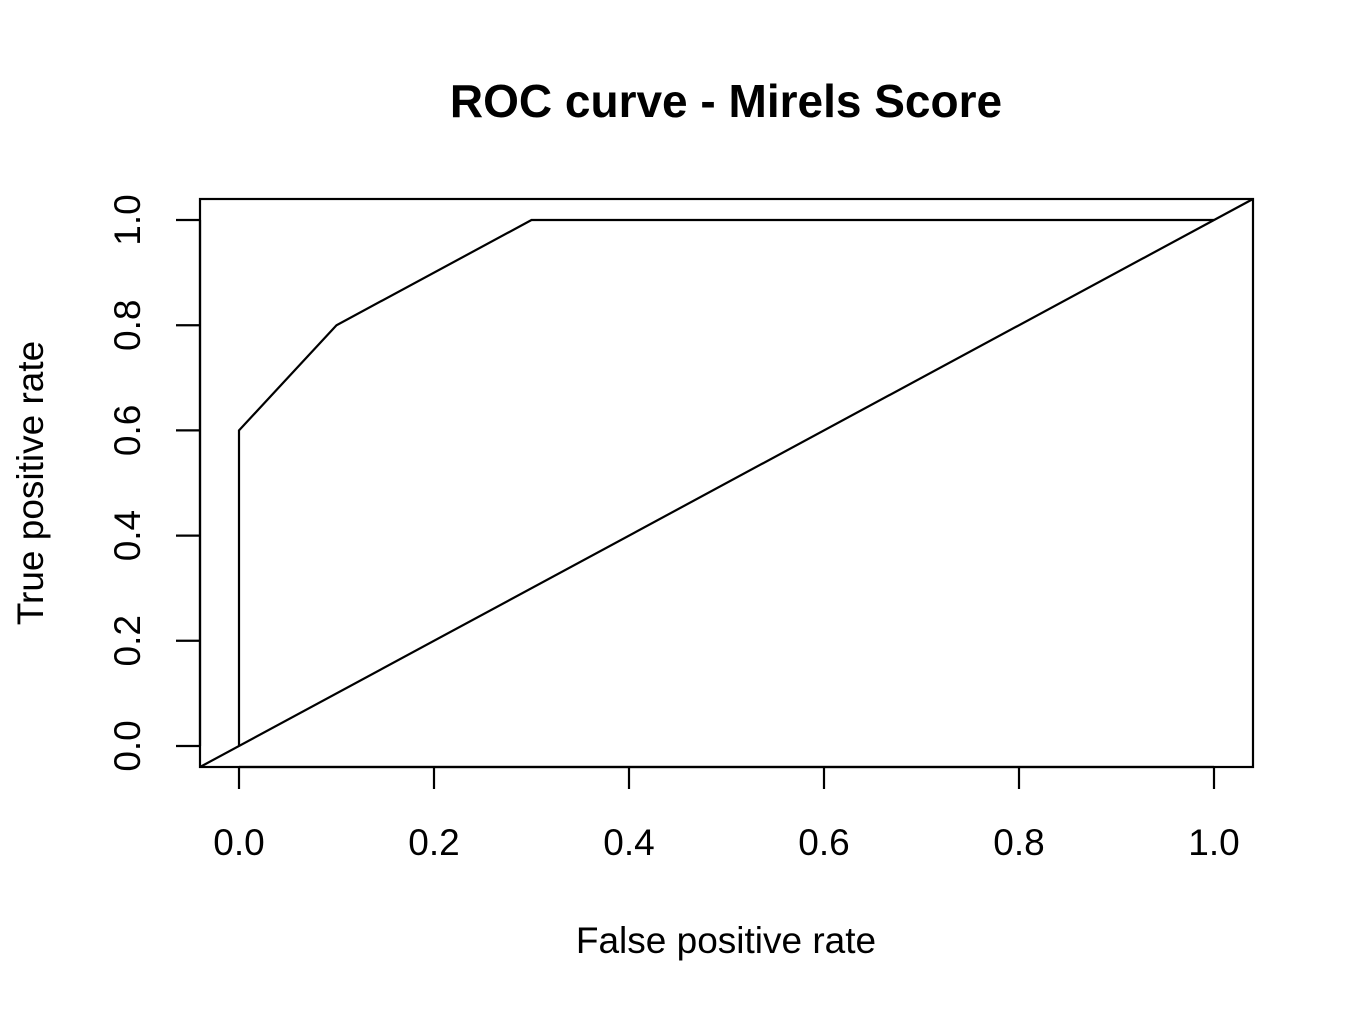 This screenshot has height=1016, width=1355. Describe the element at coordinates (127, 535) in the screenshot. I see `y-tick-label: 0.4` at that location.